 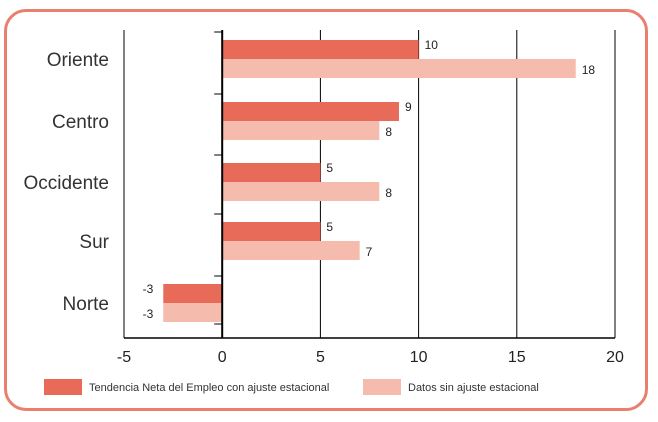 What do you see at coordinates (94, 242) in the screenshot?
I see `category-label: Sur` at bounding box center [94, 242].